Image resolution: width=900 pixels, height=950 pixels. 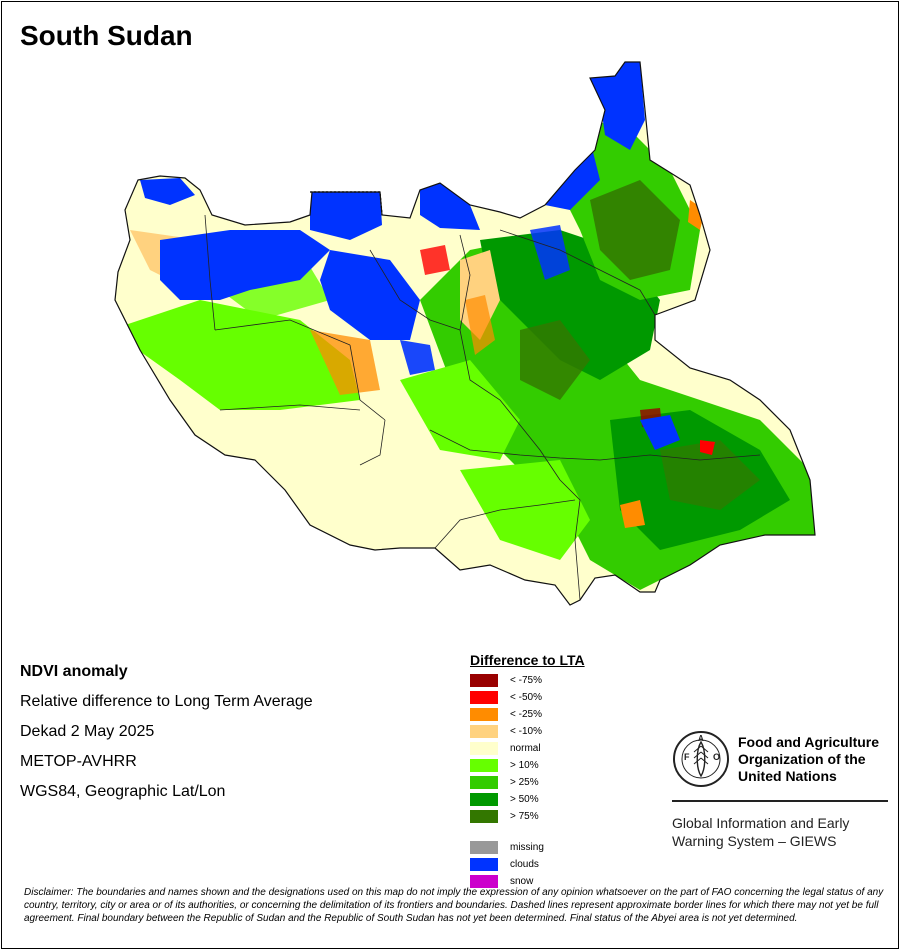 What do you see at coordinates (524, 765) in the screenshot?
I see `legend-label: > 10%` at bounding box center [524, 765].